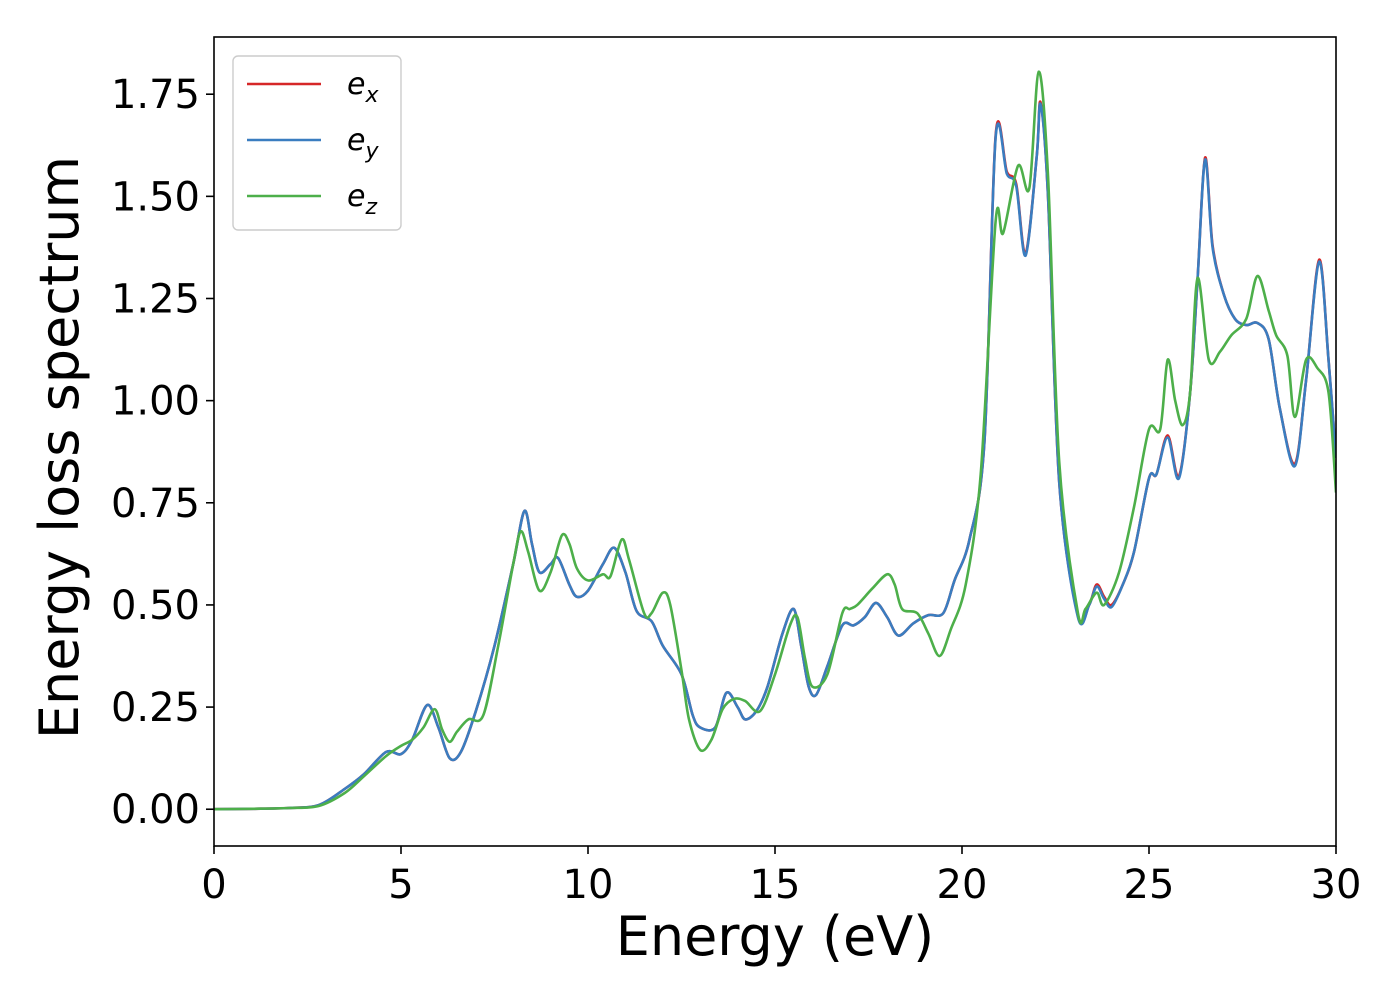 This screenshot has width=1400, height=1000. What do you see at coordinates (962, 885) in the screenshot?
I see `x-tick-label: 20` at bounding box center [962, 885].